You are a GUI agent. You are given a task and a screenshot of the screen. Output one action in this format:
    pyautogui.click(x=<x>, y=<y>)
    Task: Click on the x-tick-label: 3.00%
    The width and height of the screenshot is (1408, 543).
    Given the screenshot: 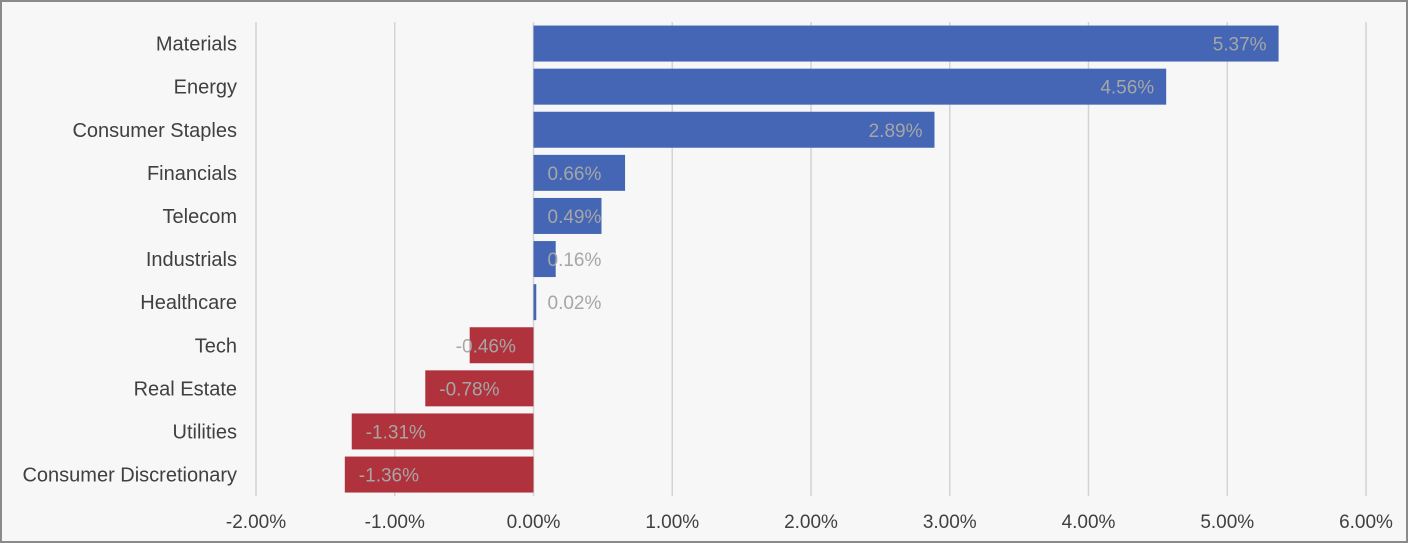 What is the action you would take?
    pyautogui.click(x=950, y=522)
    